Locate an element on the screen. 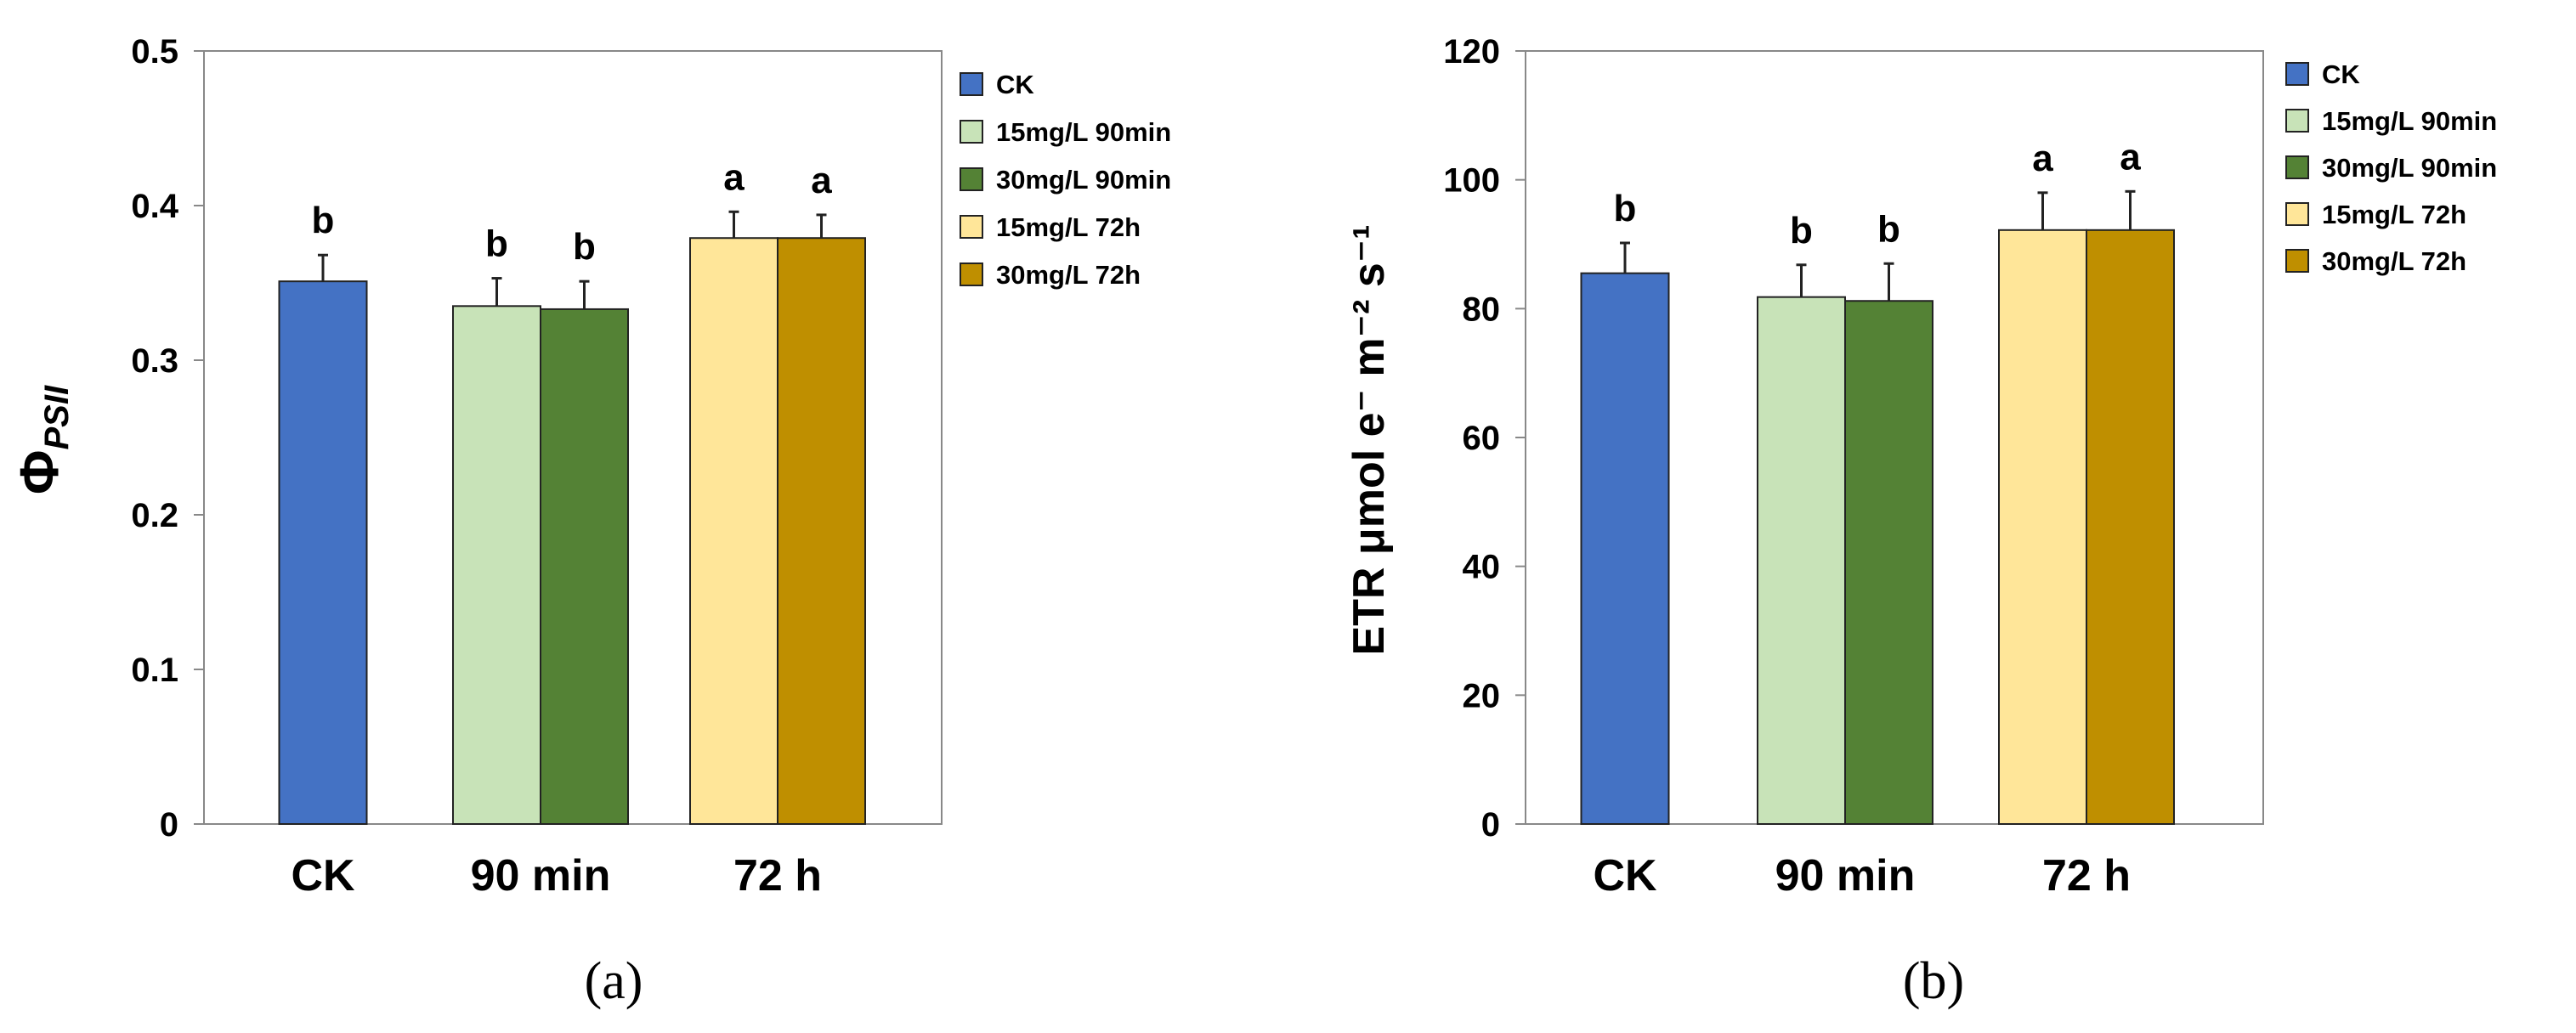 This screenshot has height=1033, width=2576. y-tick-label: 120 is located at coordinates (1471, 52).